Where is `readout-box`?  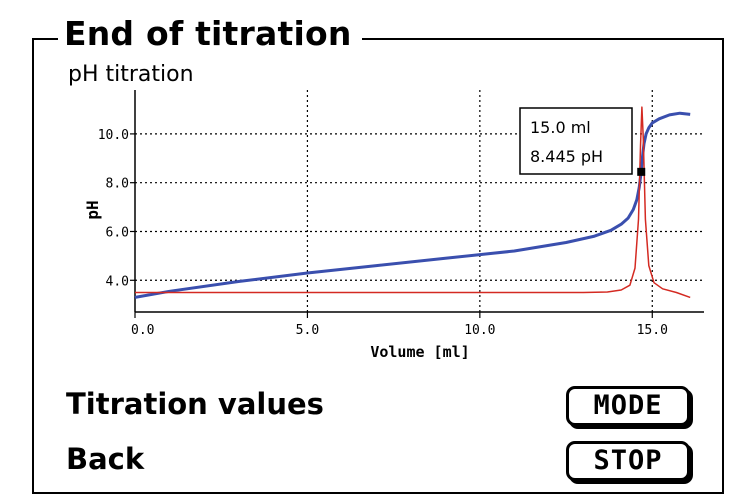
readout-box is located at coordinates (576, 141).